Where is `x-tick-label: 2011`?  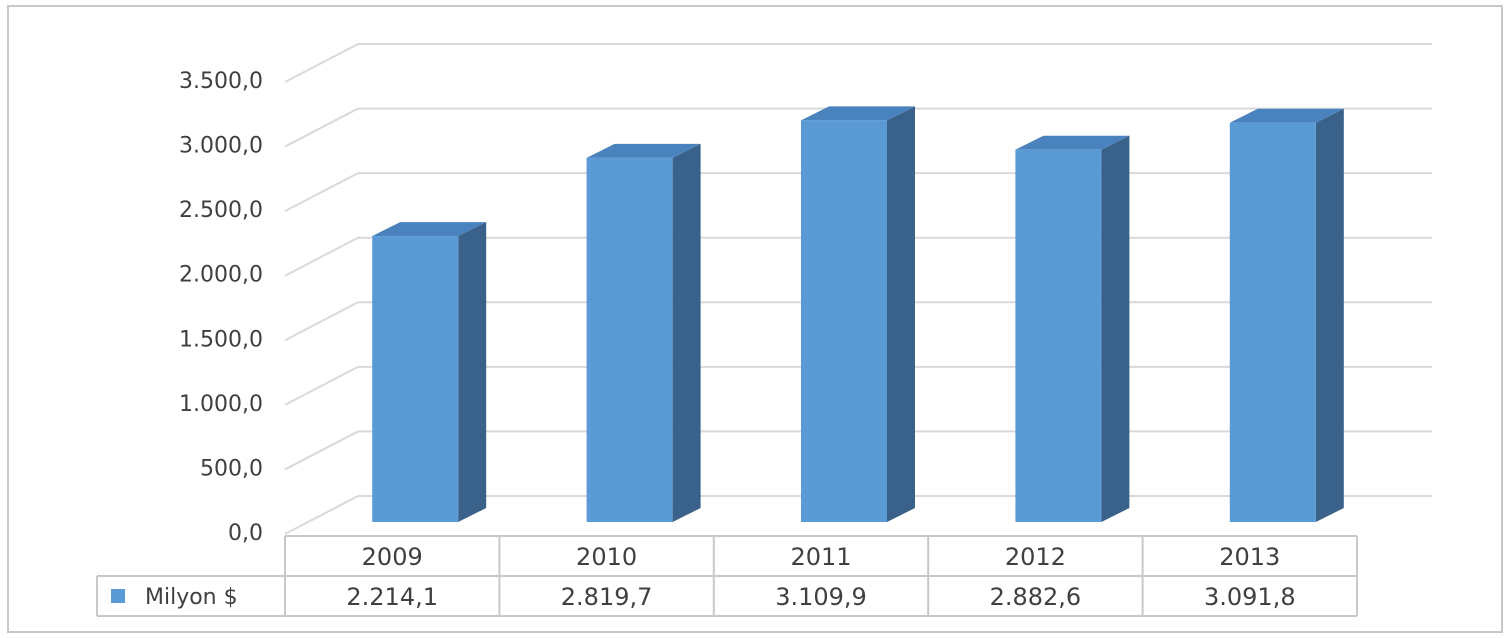 x-tick-label: 2011 is located at coordinates (820, 557).